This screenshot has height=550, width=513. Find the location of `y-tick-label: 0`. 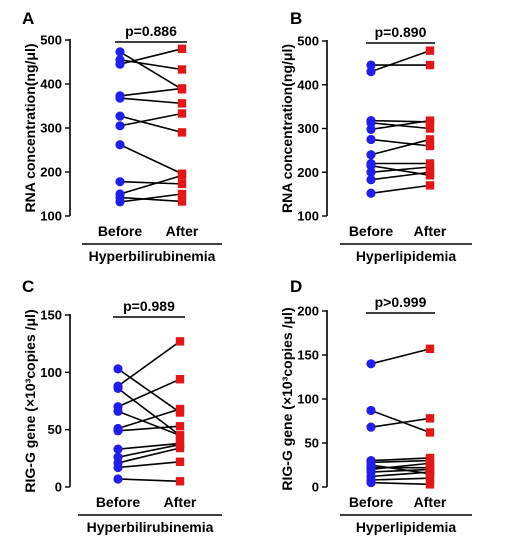

y-tick-label: 0 is located at coordinates (58, 487).